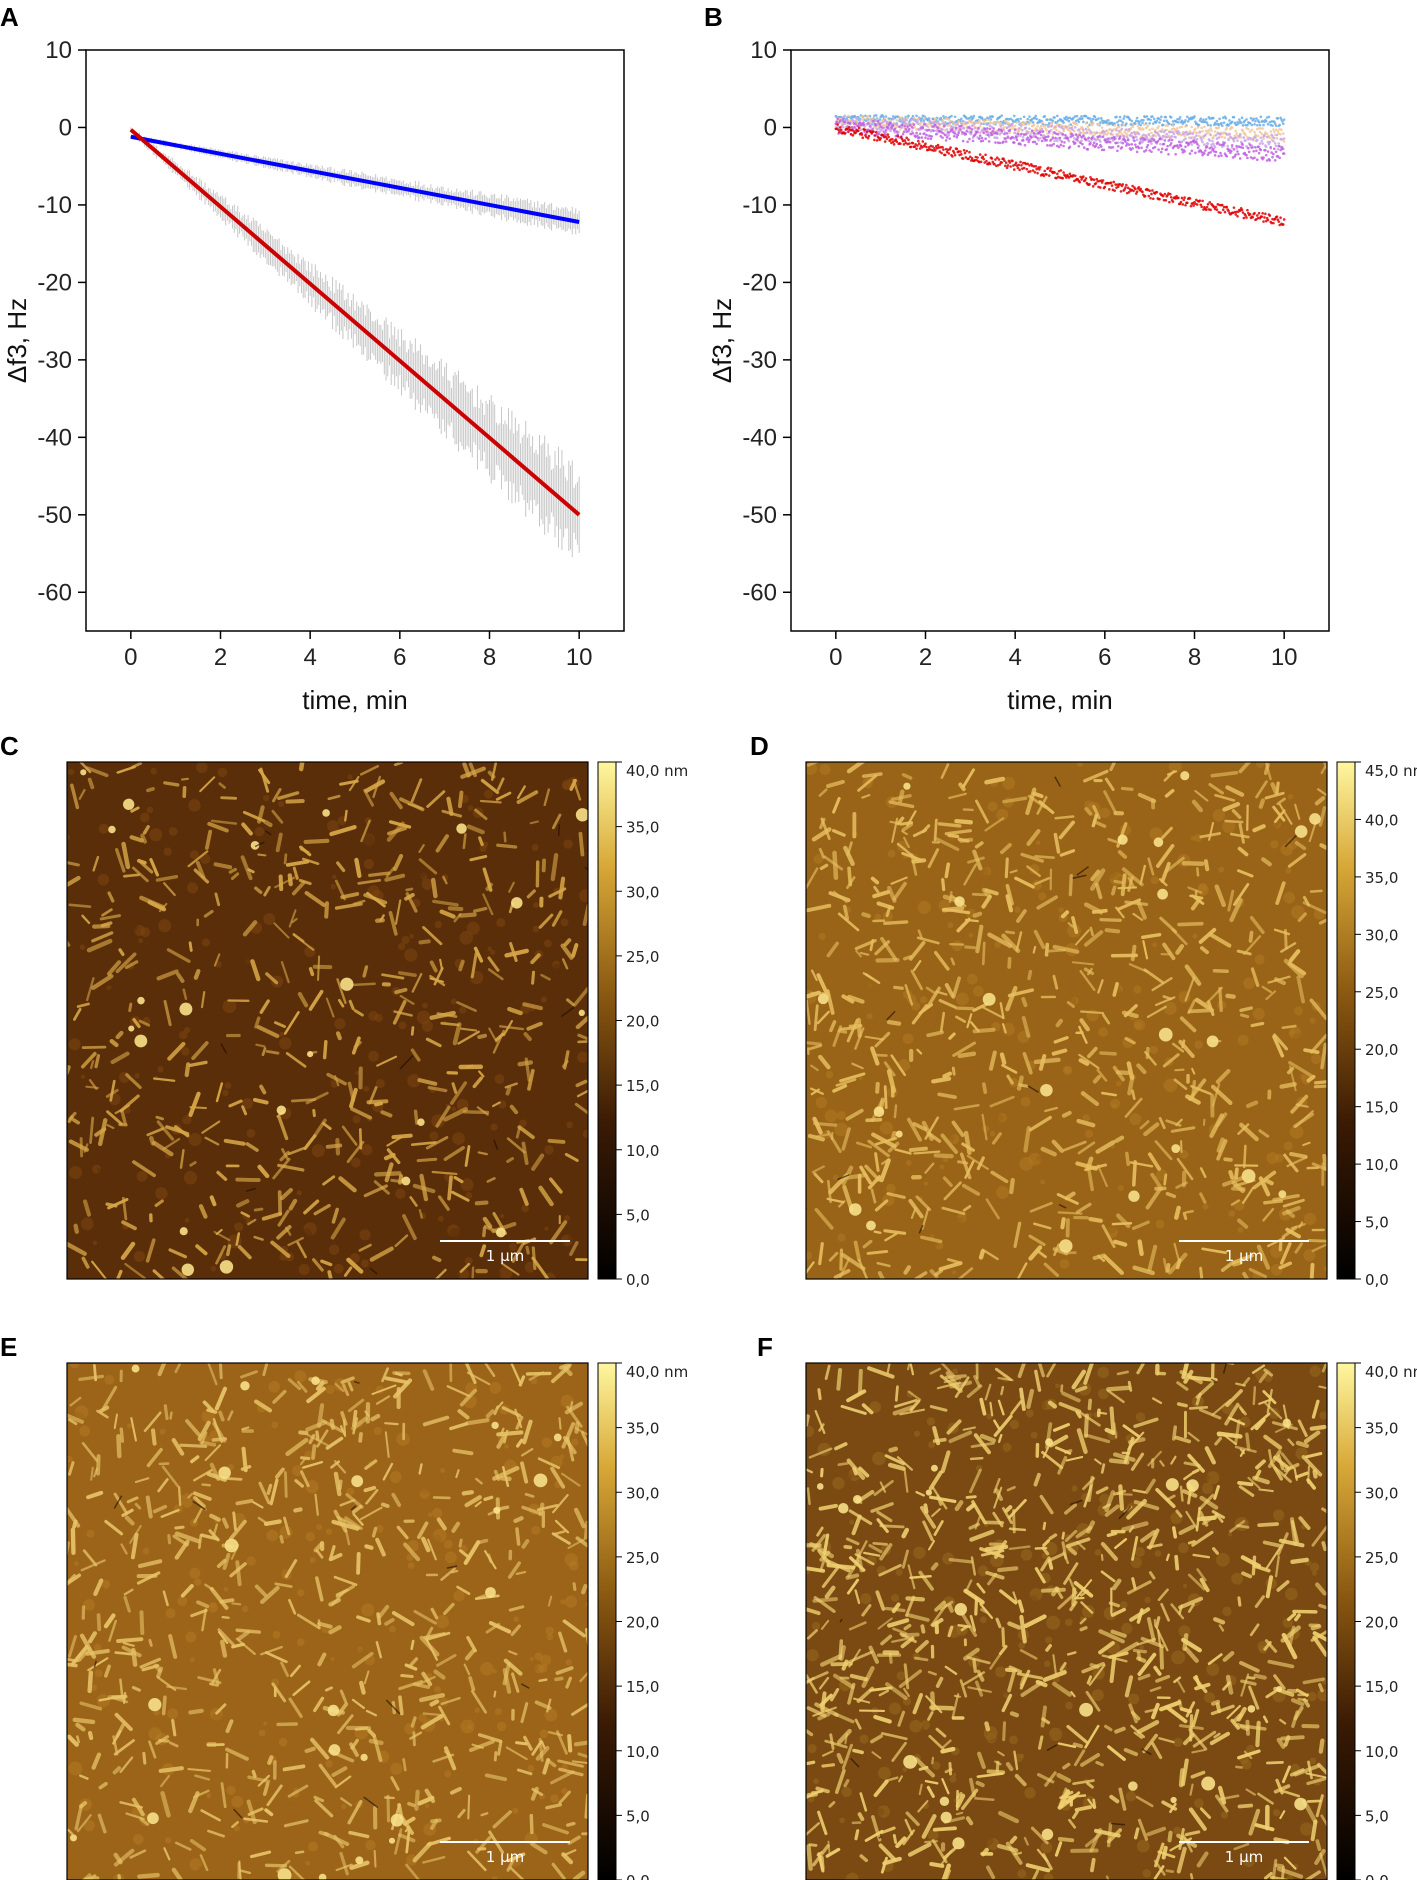  I want to click on x-axis-label: time, min, so click(1059, 700).